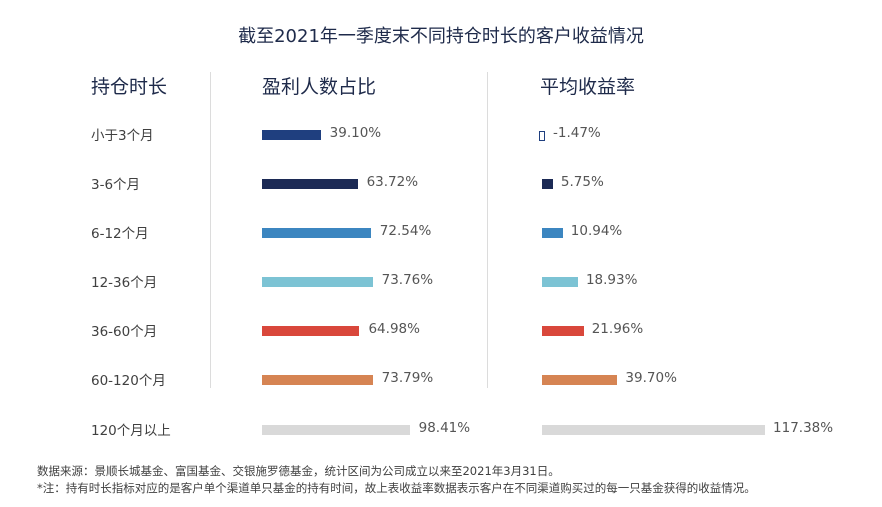 The image size is (882, 507). Describe the element at coordinates (407, 280) in the screenshot. I see `profit-ratio-label: 73.76%` at that location.